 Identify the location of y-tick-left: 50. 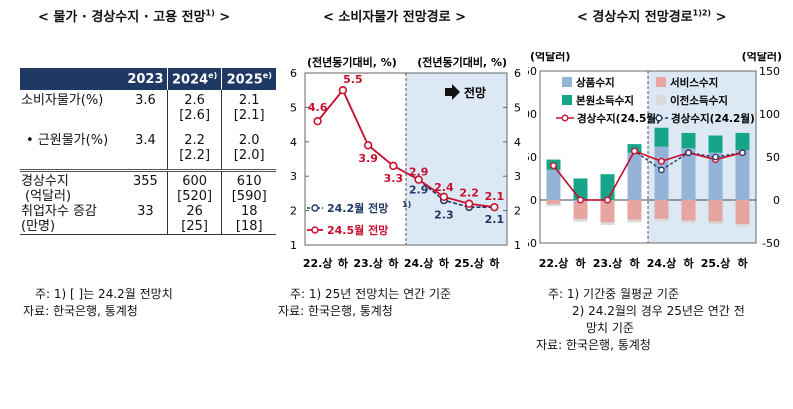
(532, 157).